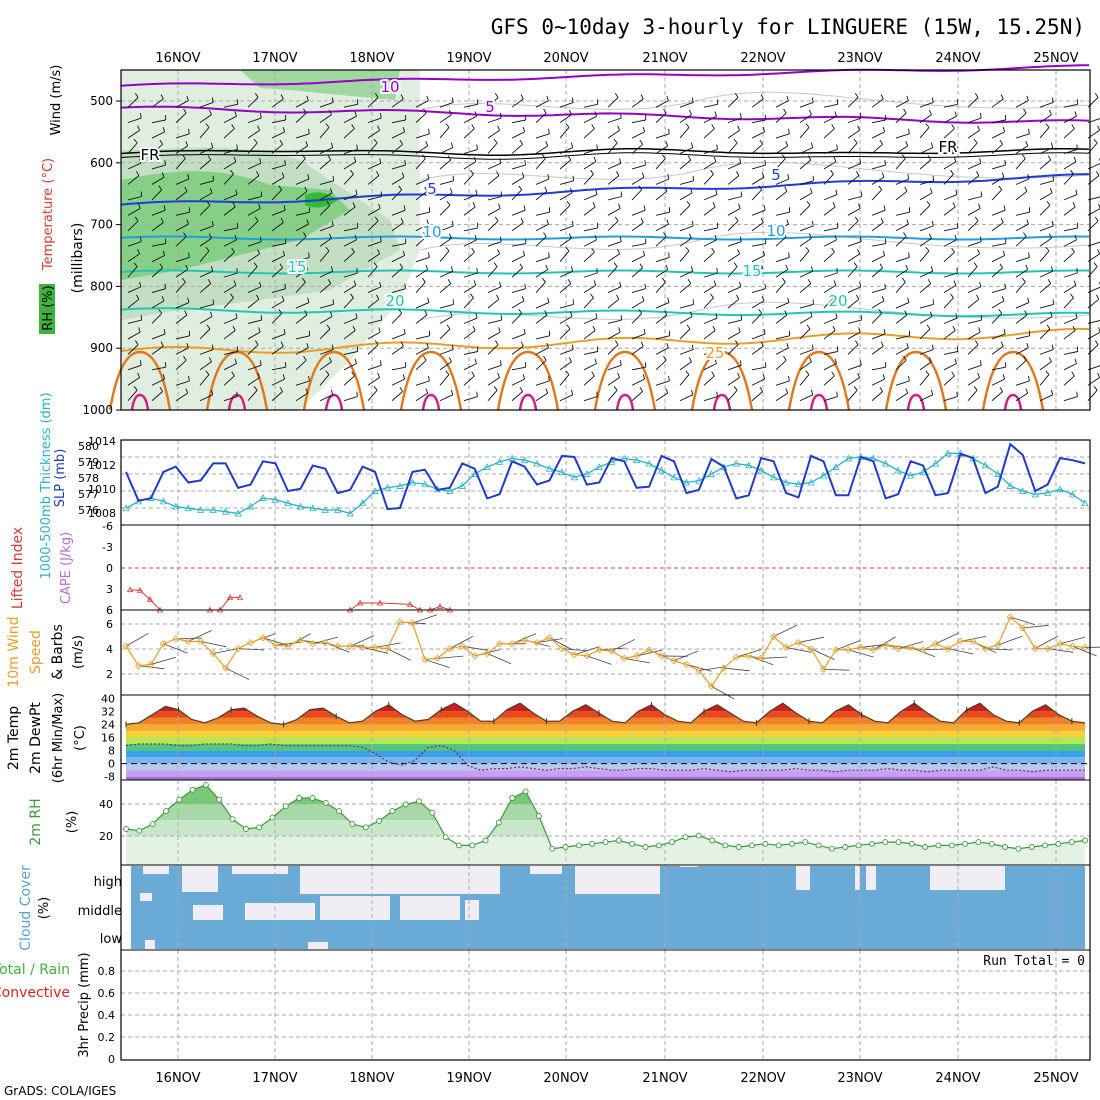 The width and height of the screenshot is (1100, 1100). Describe the element at coordinates (561, 644) in the screenshot. I see `wind-barb-10m` at that location.